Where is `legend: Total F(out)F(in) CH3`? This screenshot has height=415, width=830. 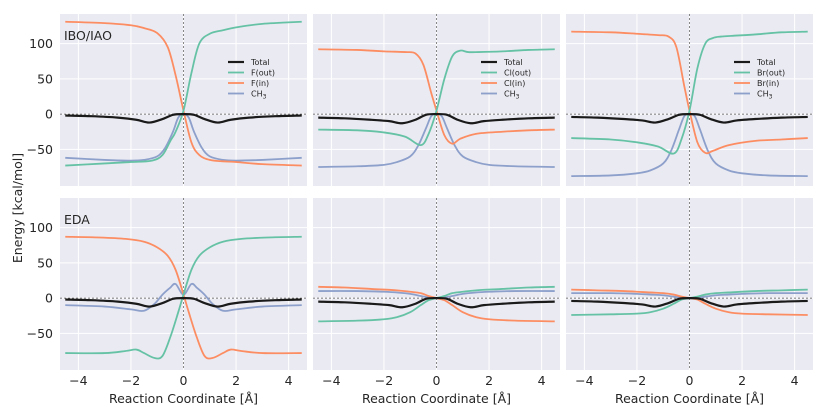
legend: Total F(out)F(in) CH3 is located at coordinates (251, 79).